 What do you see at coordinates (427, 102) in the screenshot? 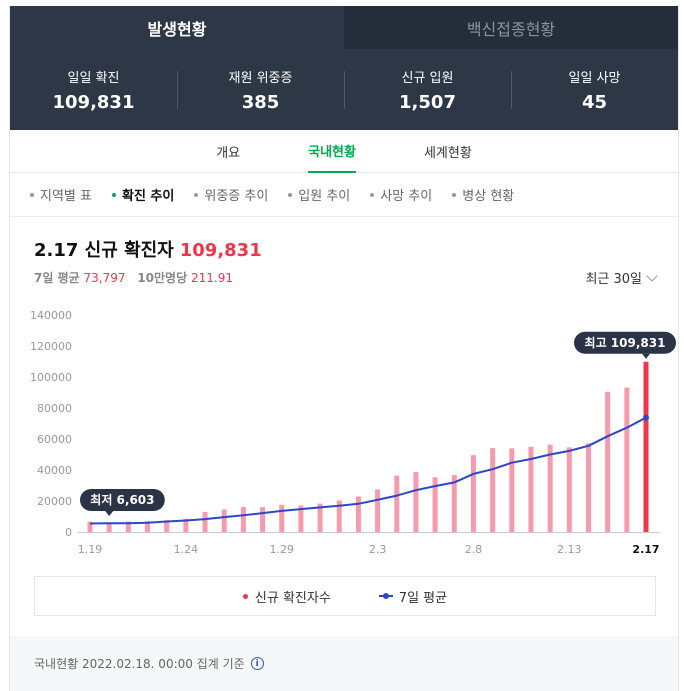
I see `stat-value: 1,507` at bounding box center [427, 102].